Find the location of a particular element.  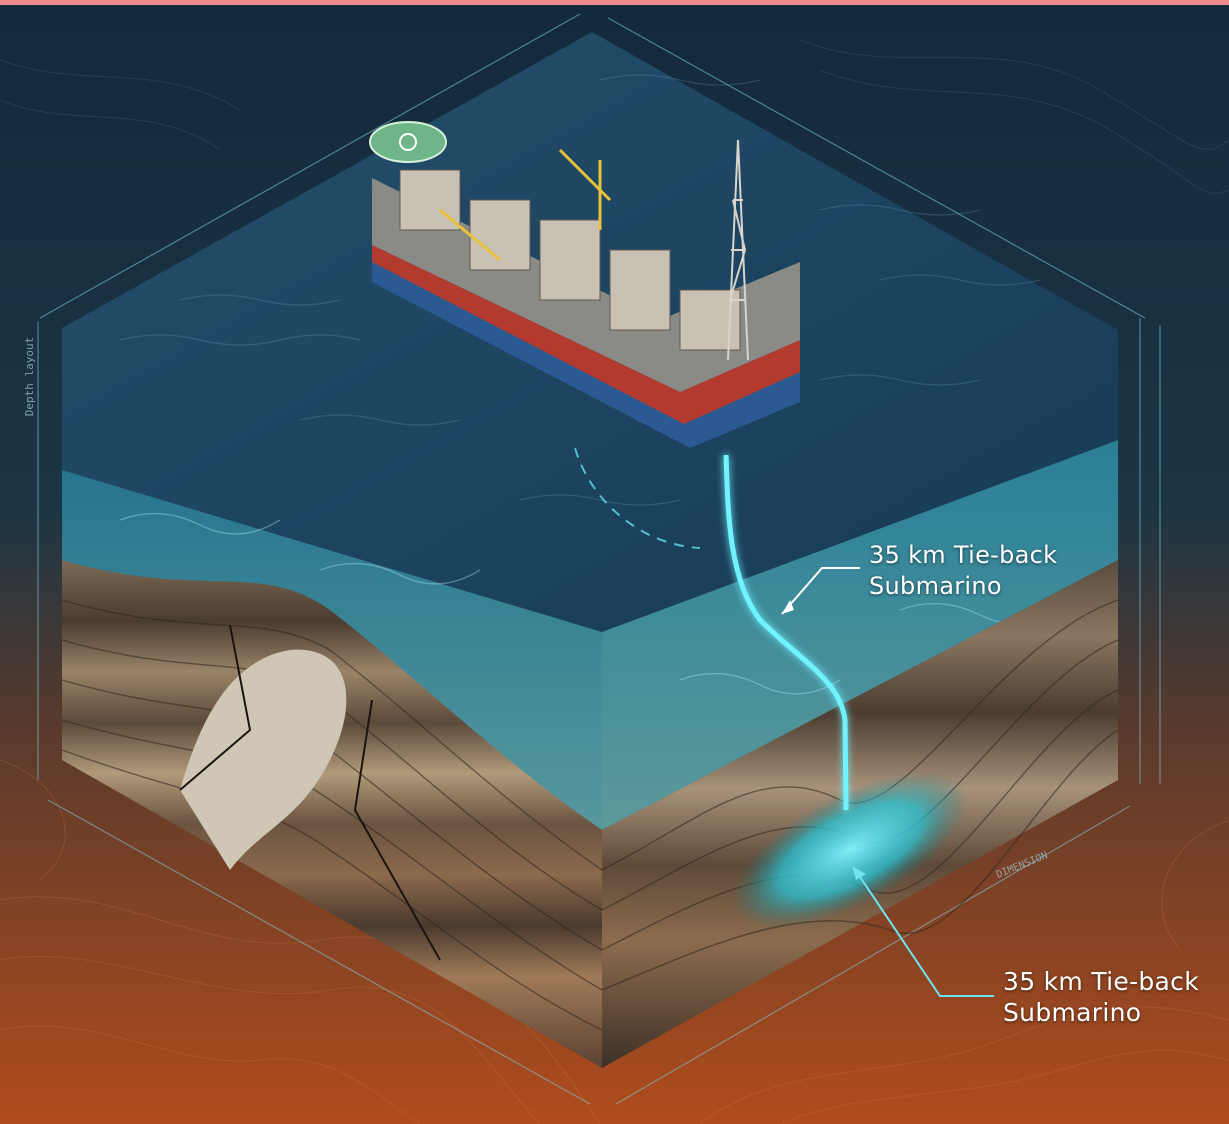

depth-label: Depth layout is located at coordinates (30, 376).